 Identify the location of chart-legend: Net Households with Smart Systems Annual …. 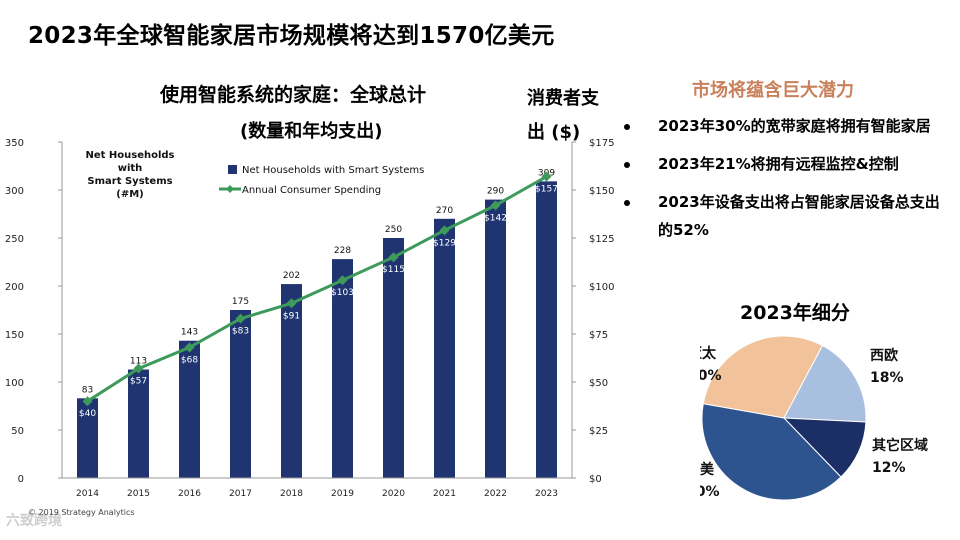
(321, 180).